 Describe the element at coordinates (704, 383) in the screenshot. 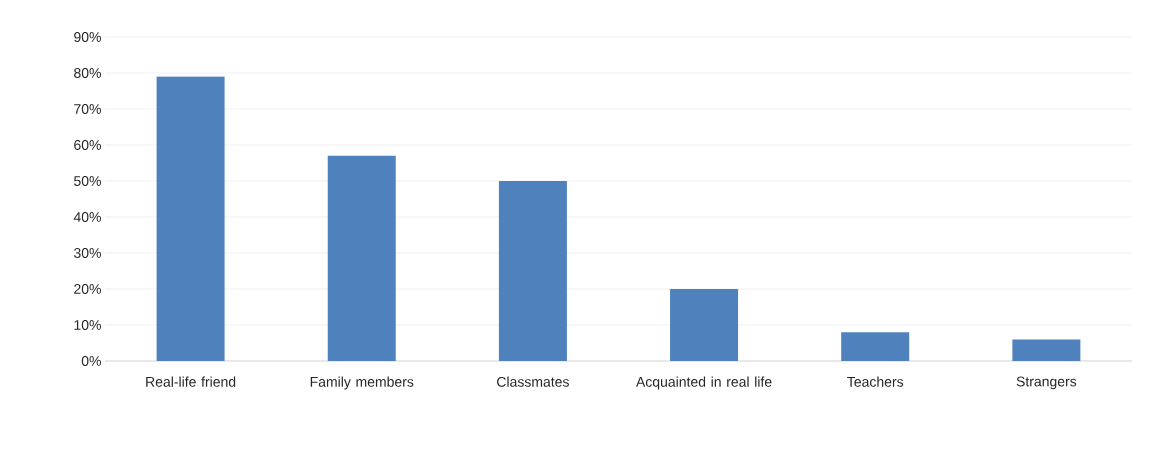

I see `x-tick-label: Acquainted in real life` at that location.